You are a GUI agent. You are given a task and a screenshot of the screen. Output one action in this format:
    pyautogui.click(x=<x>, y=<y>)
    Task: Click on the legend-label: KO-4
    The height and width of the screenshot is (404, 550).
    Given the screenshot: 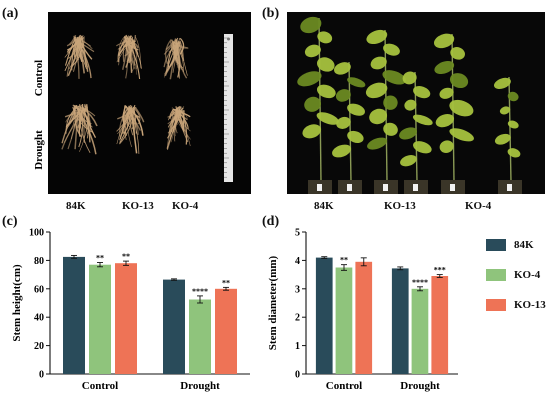 What is the action you would take?
    pyautogui.click(x=527, y=275)
    